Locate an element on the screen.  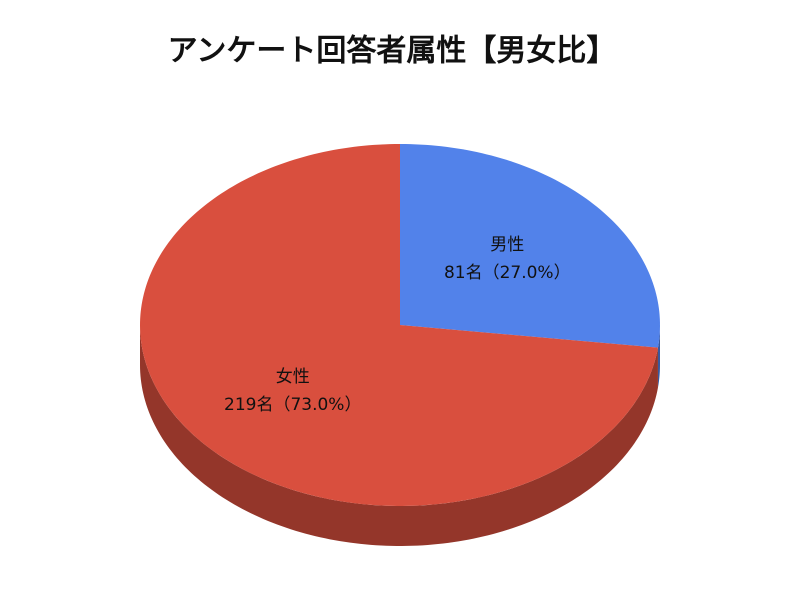
chart-title: アンケート回答者属性【男女比】 is located at coordinates (392, 51).